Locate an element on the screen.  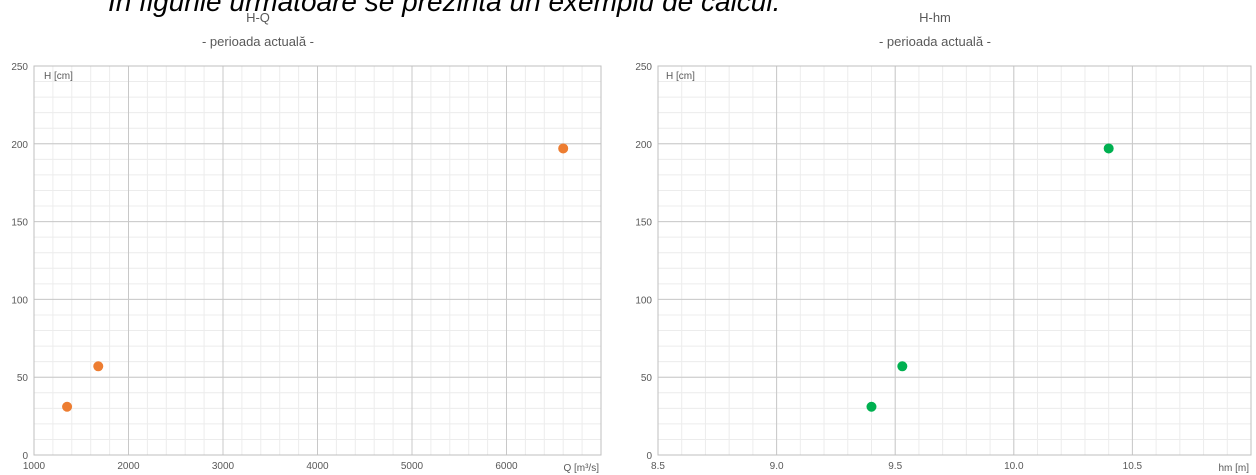
x-tick-label: 10.0 is located at coordinates (1014, 466).